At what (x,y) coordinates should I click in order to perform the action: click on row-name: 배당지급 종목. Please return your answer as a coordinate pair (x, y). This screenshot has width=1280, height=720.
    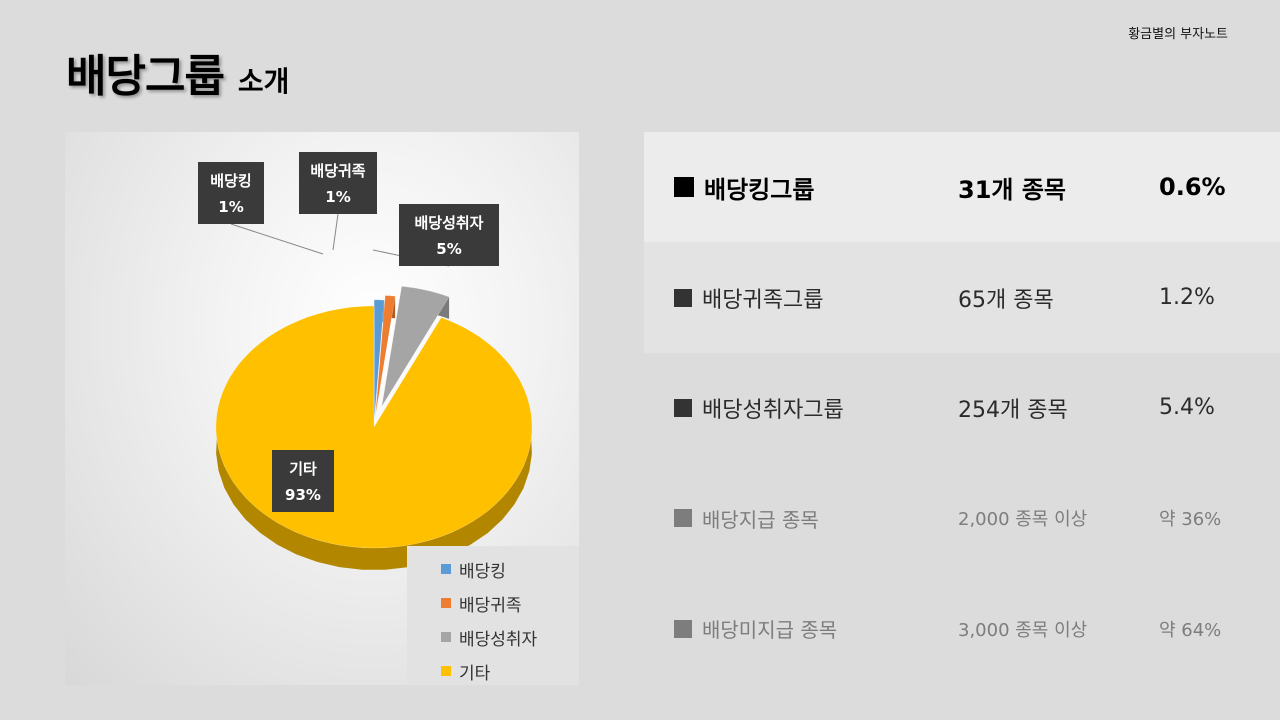
    Looking at the image, I should click on (746, 518).